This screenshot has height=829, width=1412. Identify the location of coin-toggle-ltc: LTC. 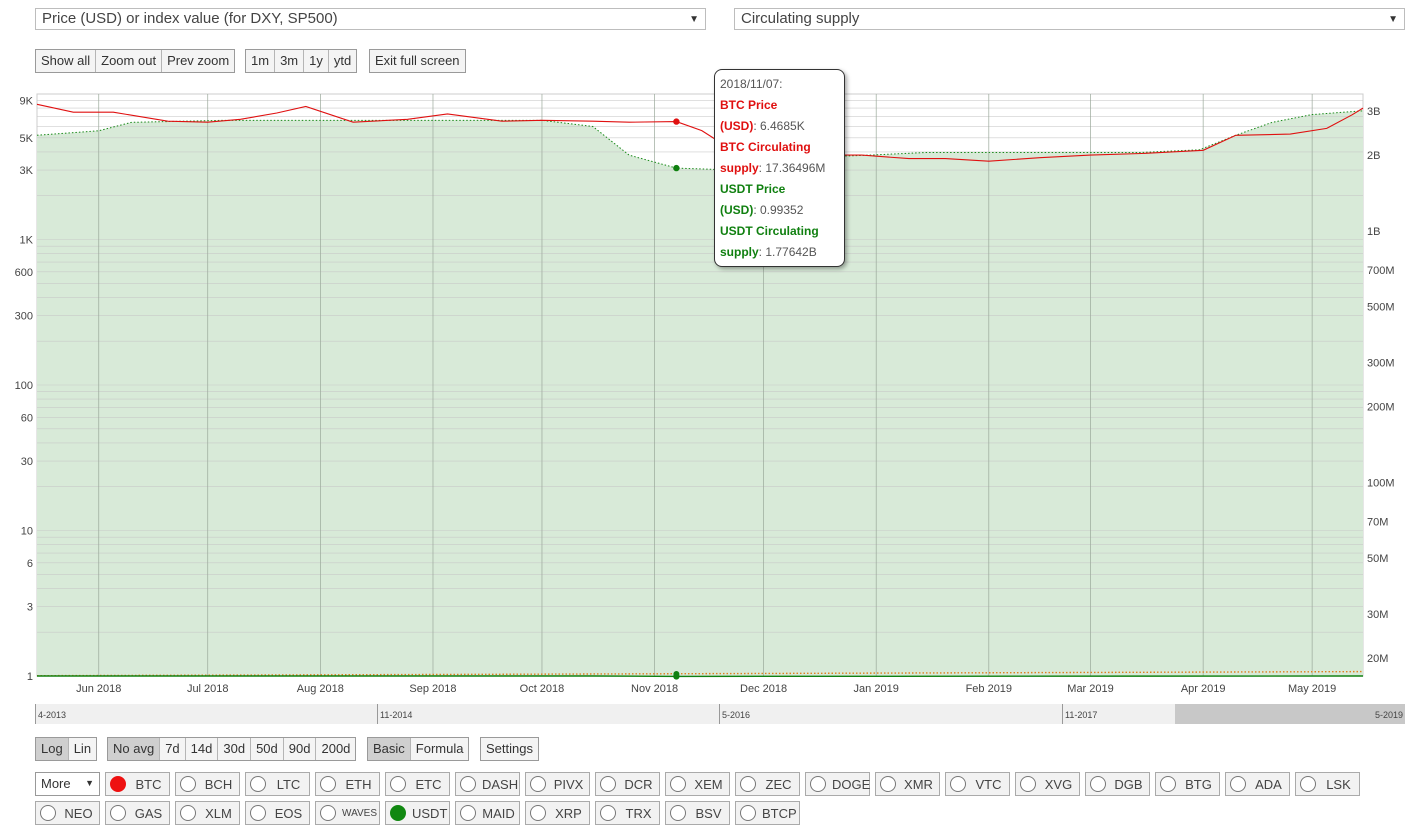
(277, 784).